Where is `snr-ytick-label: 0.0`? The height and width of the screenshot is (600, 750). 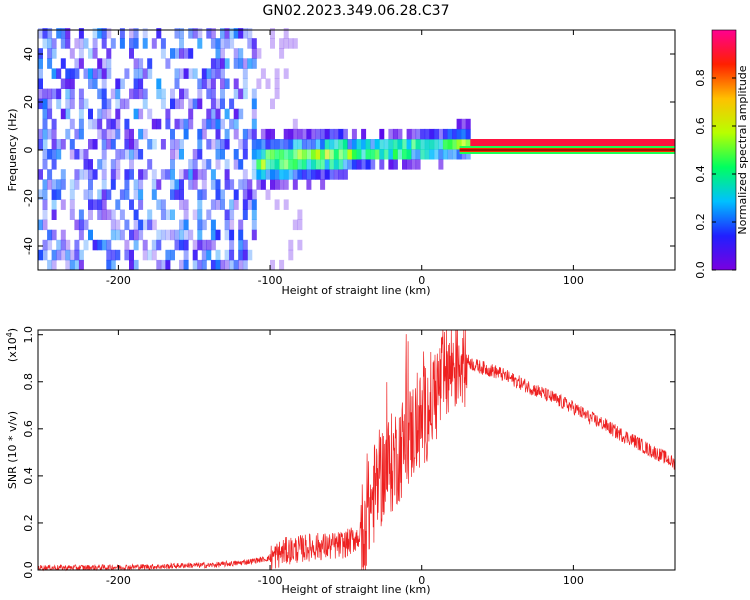
snr-ytick-label: 0.0 is located at coordinates (28, 570).